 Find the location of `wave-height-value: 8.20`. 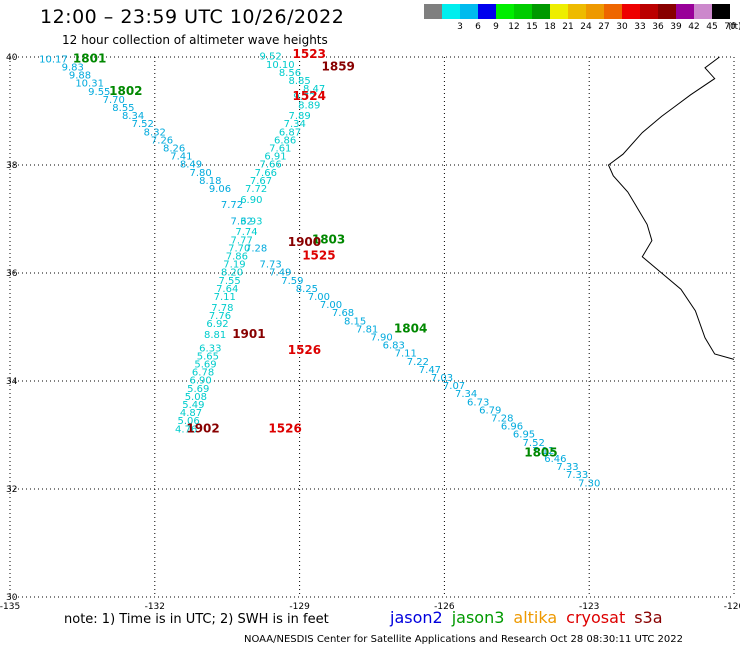

wave-height-value: 8.20 is located at coordinates (232, 273).